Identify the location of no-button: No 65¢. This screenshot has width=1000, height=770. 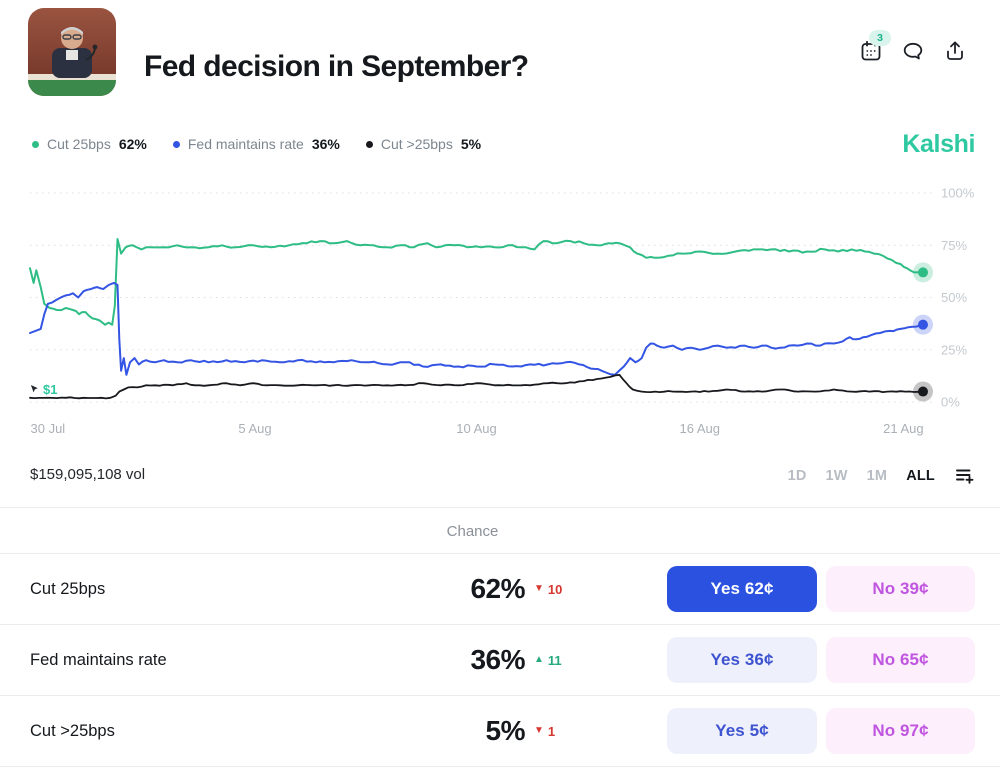
(900, 660).